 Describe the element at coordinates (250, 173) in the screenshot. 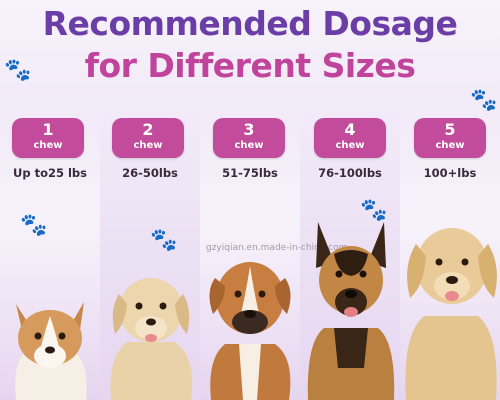

I see `weight-range-3: 51-75lbs` at that location.